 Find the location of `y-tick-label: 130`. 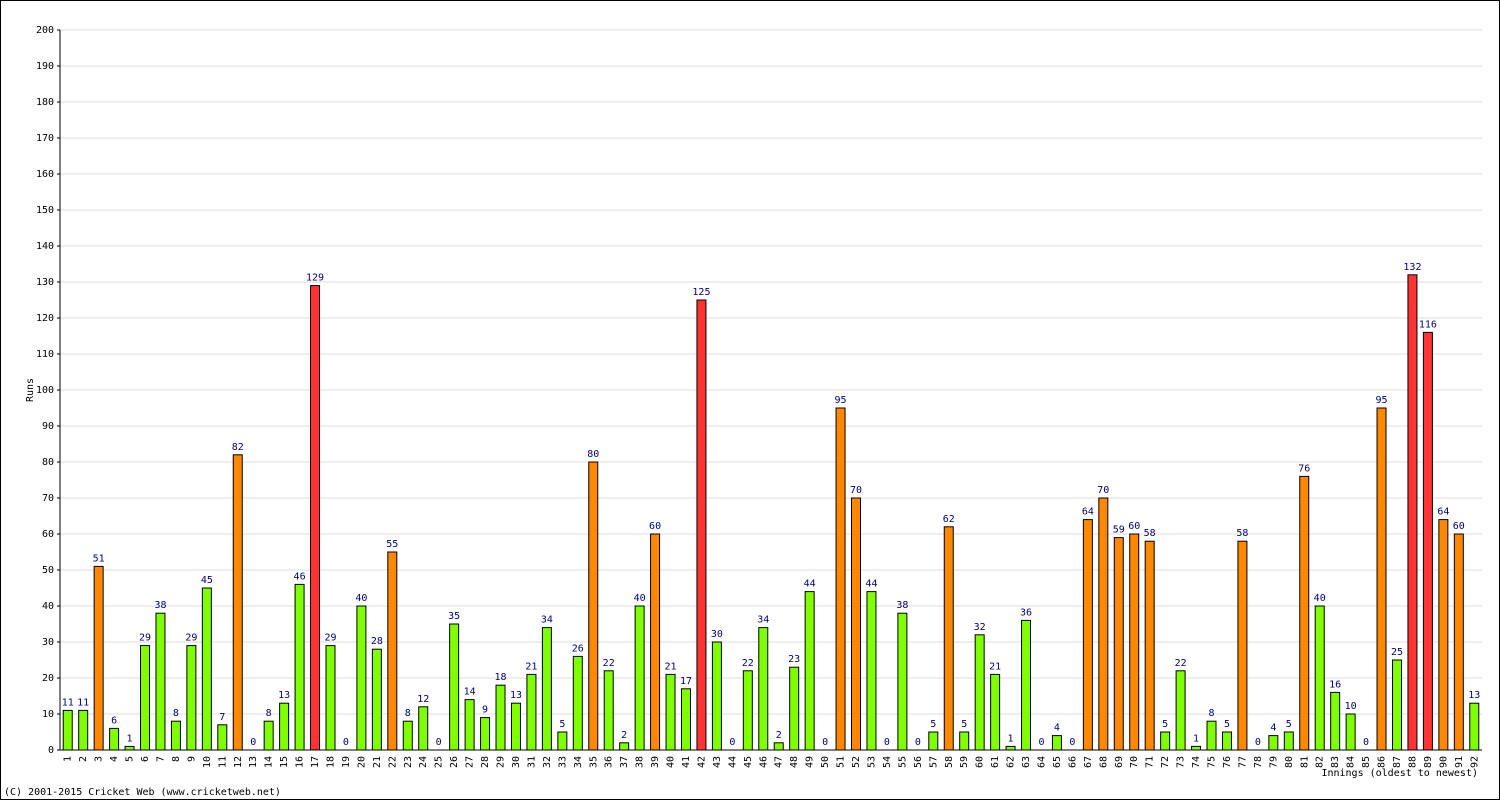

y-tick-label: 130 is located at coordinates (45, 282).